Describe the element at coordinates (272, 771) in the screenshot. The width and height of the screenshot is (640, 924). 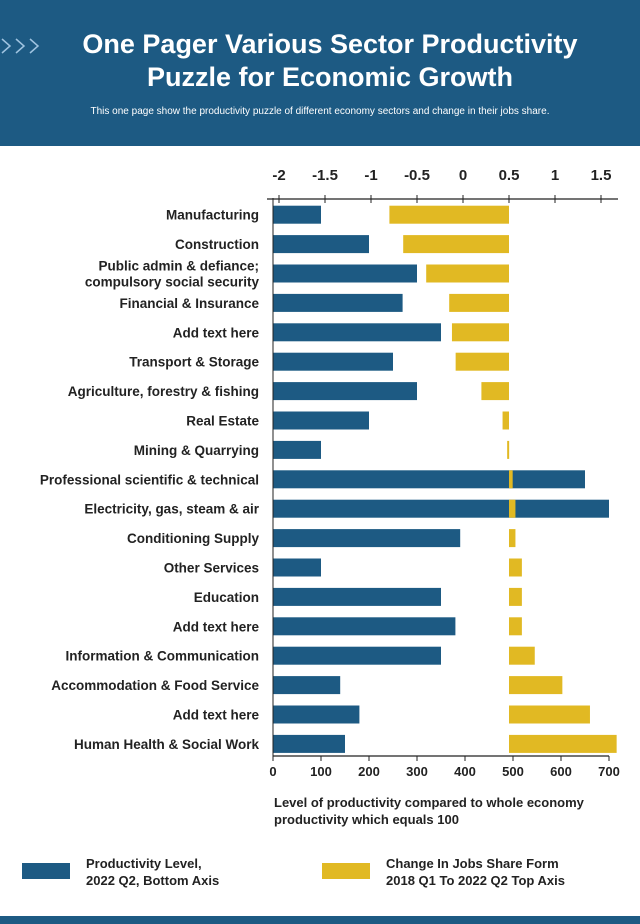
I see `bottom-axis-tick-label: 0` at that location.